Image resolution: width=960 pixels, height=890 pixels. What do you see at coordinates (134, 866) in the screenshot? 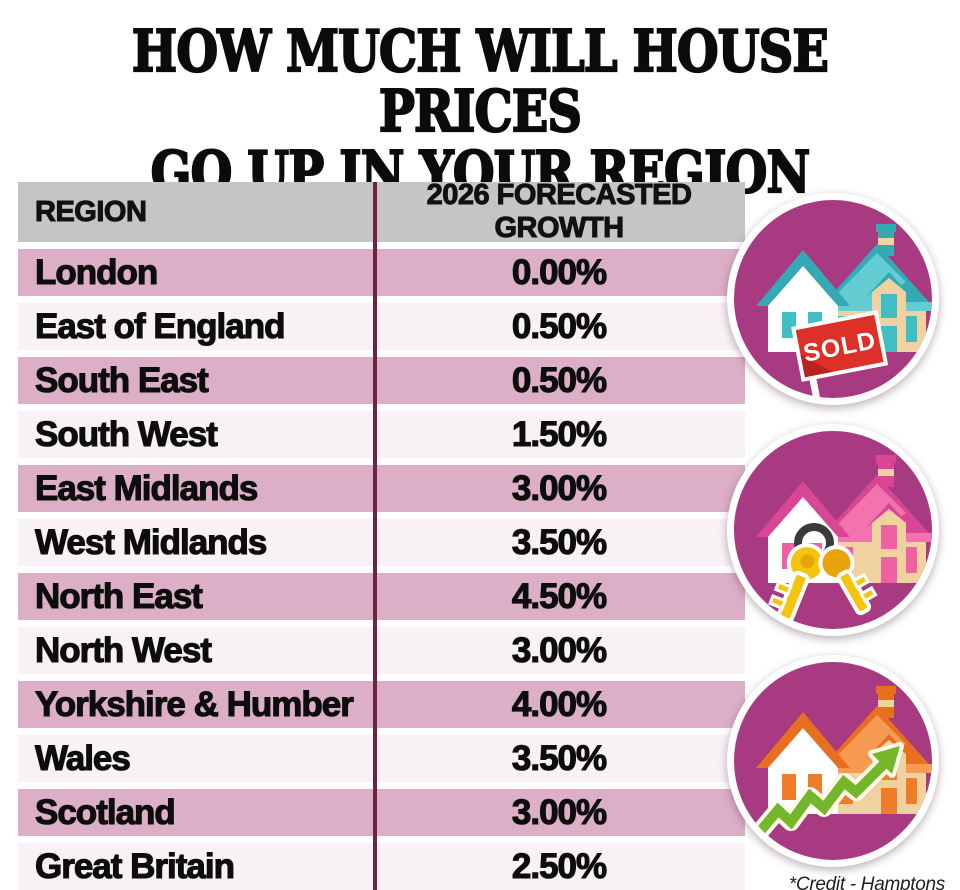
I see `region-name: Great Britain` at bounding box center [134, 866].